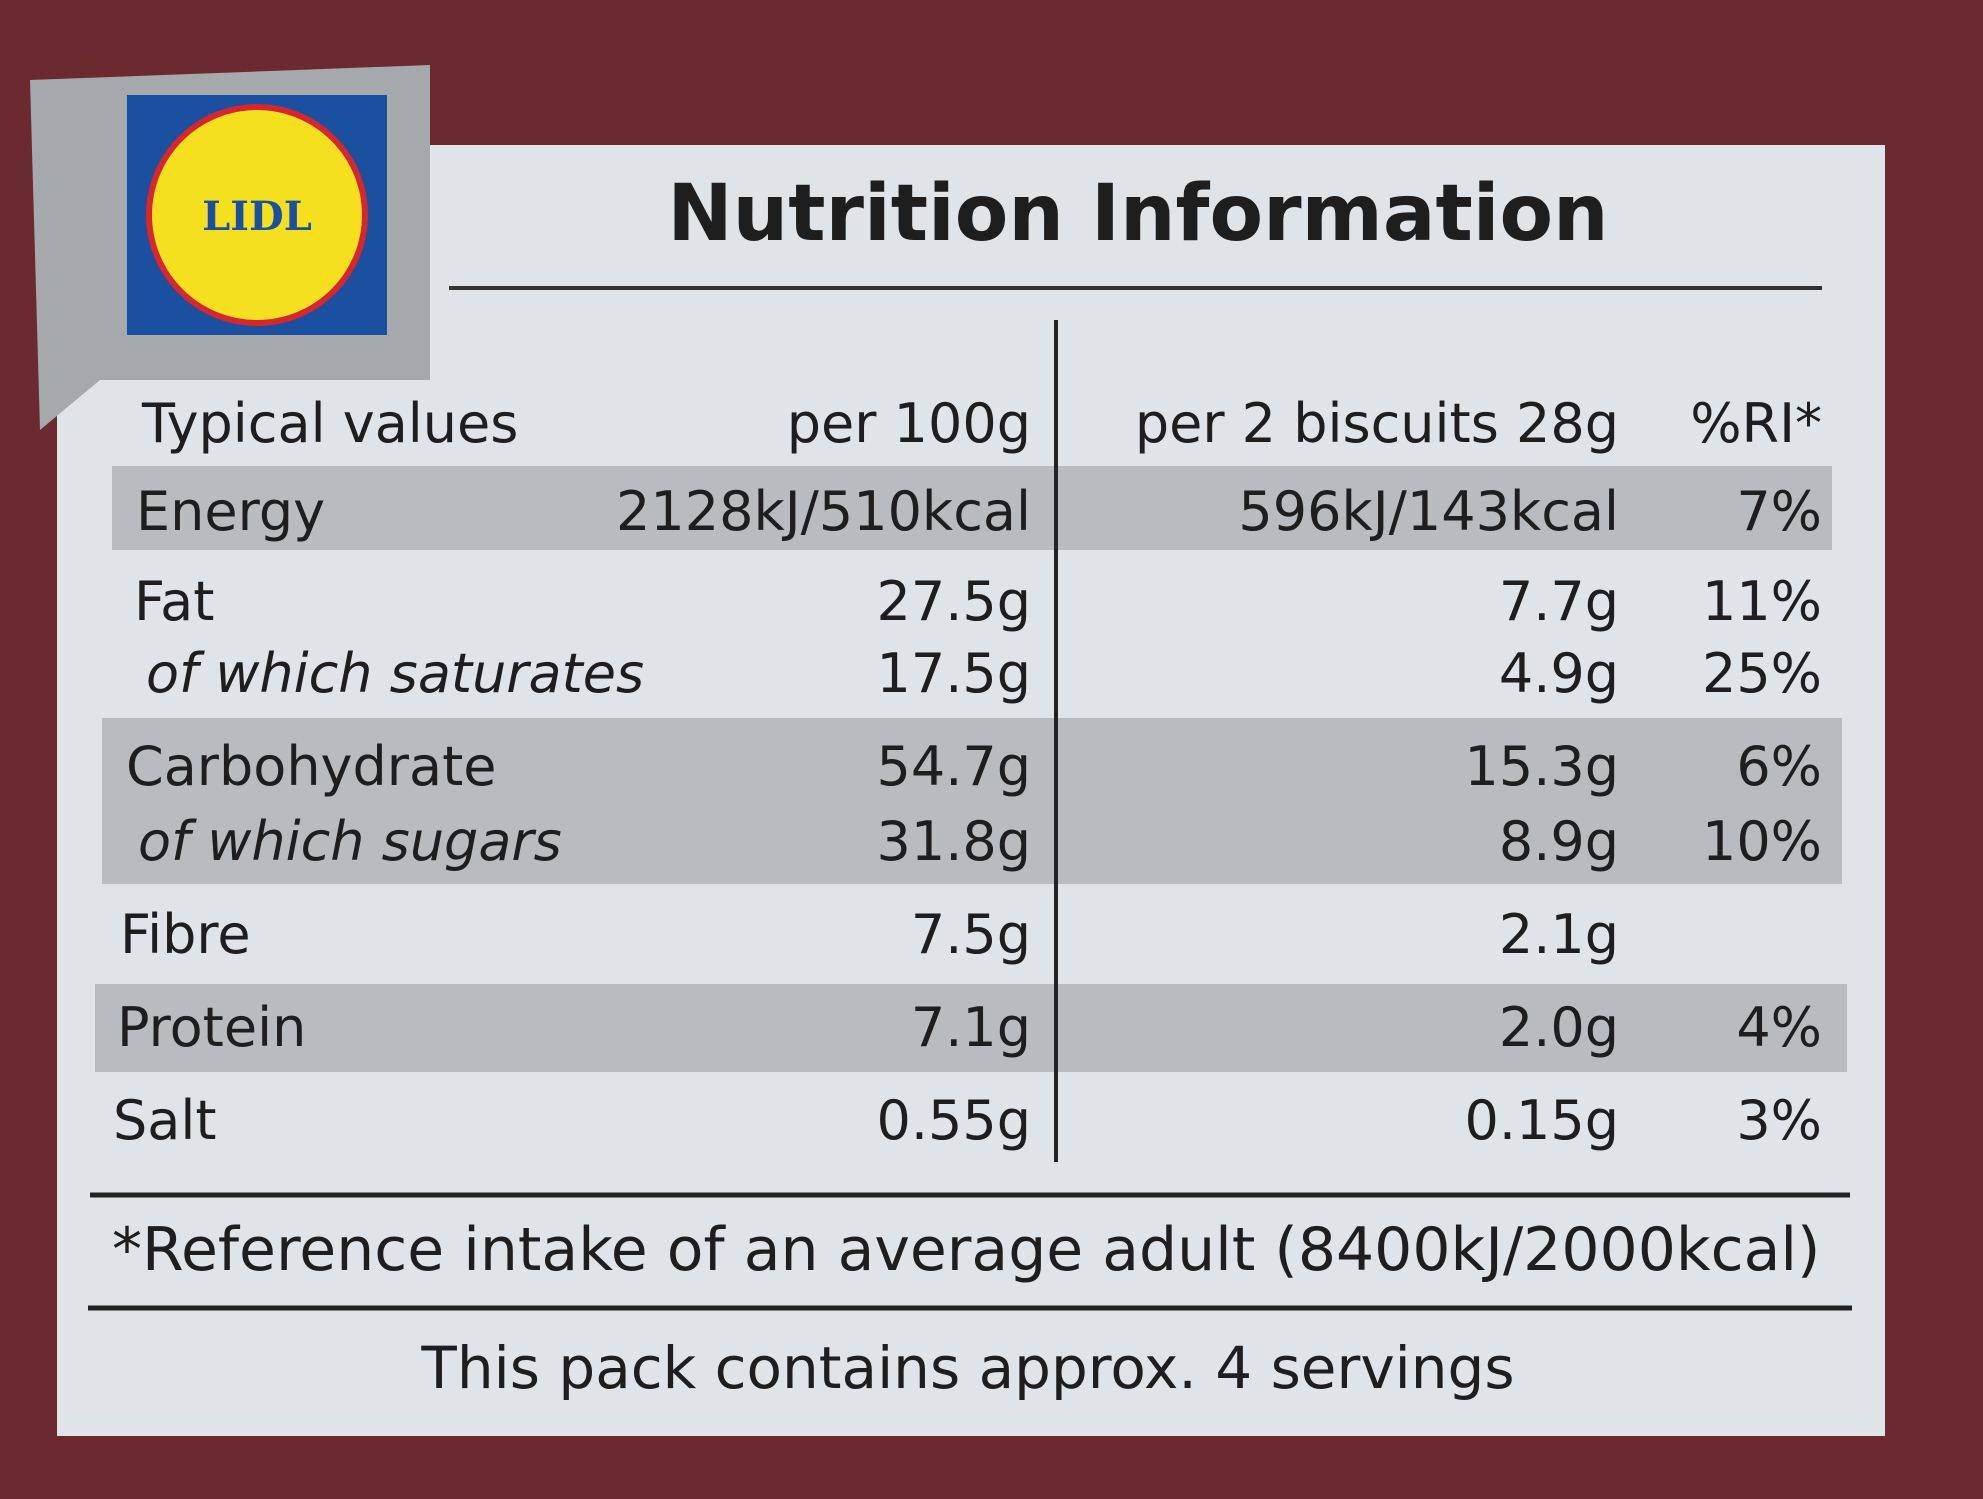 Image resolution: width=1983 pixels, height=1499 pixels. Describe the element at coordinates (211, 1027) in the screenshot. I see `row-label: Protein` at that location.